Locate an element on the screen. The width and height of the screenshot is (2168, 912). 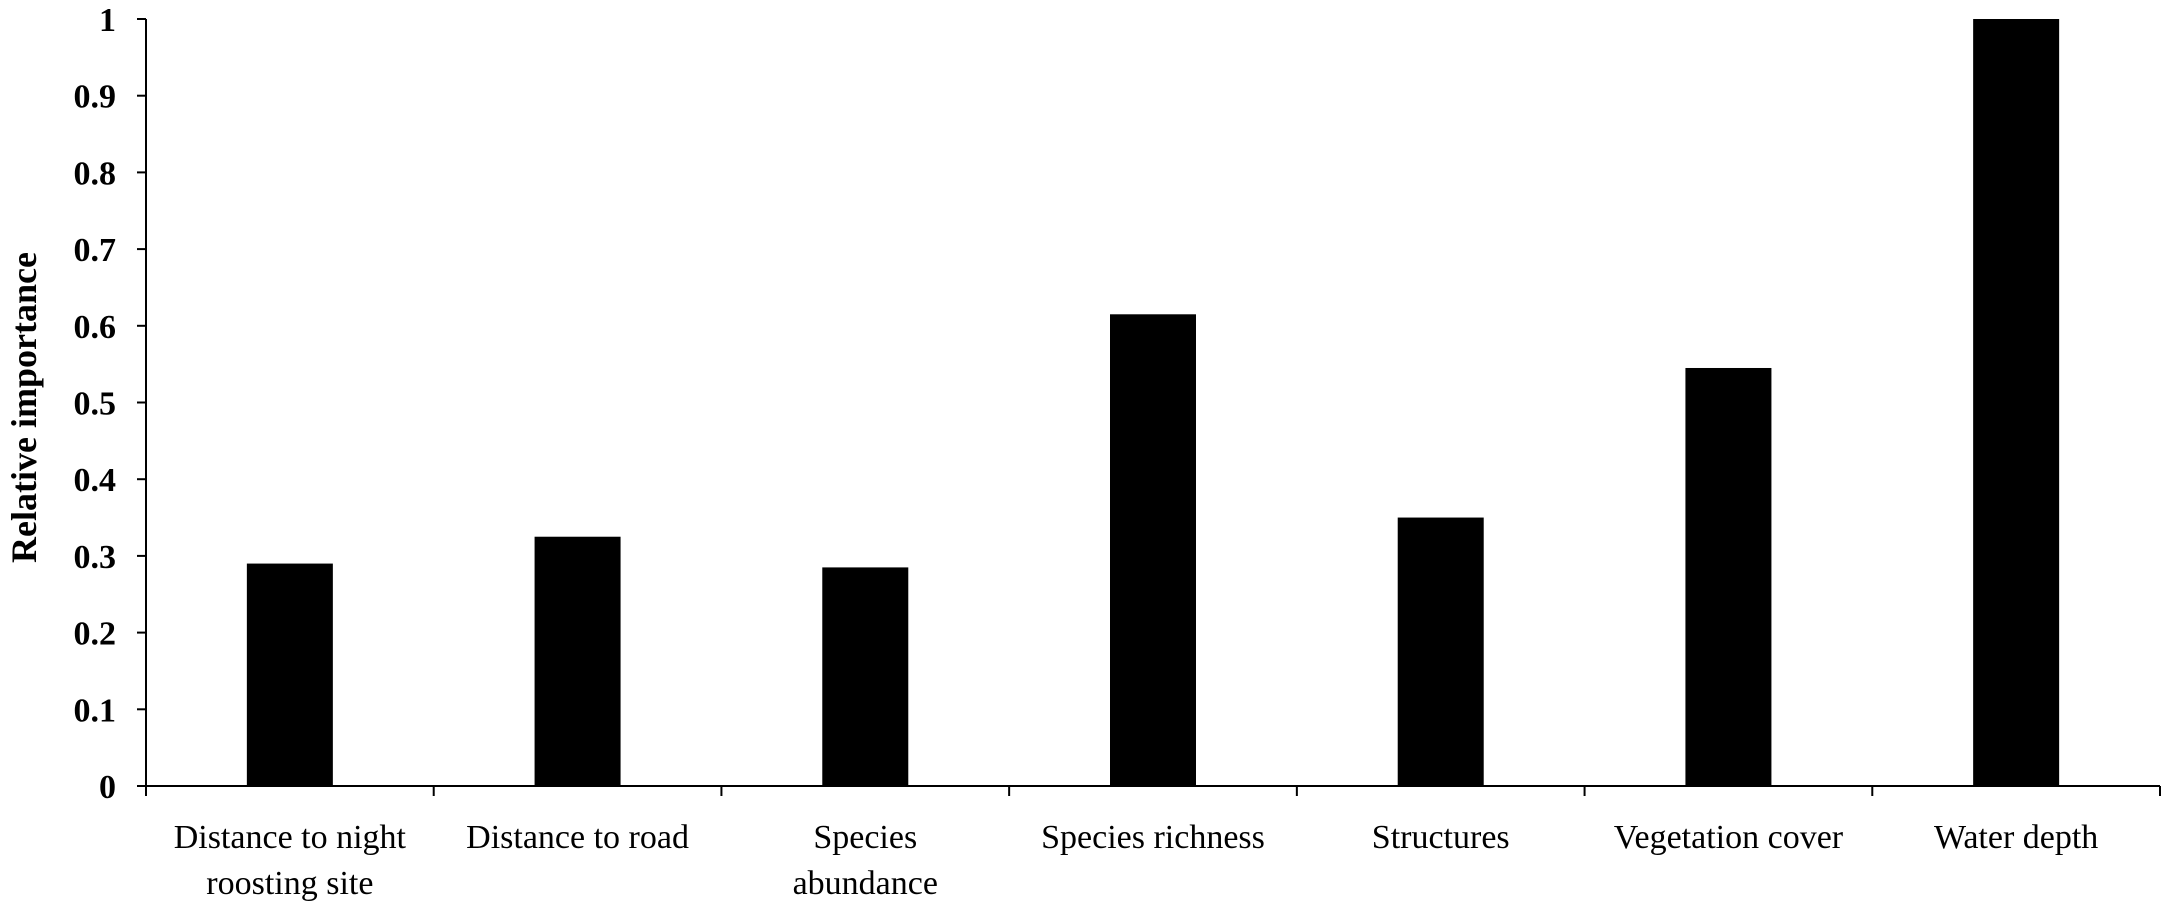
x-category-label-line: Distance to night is located at coordinates (290, 837).